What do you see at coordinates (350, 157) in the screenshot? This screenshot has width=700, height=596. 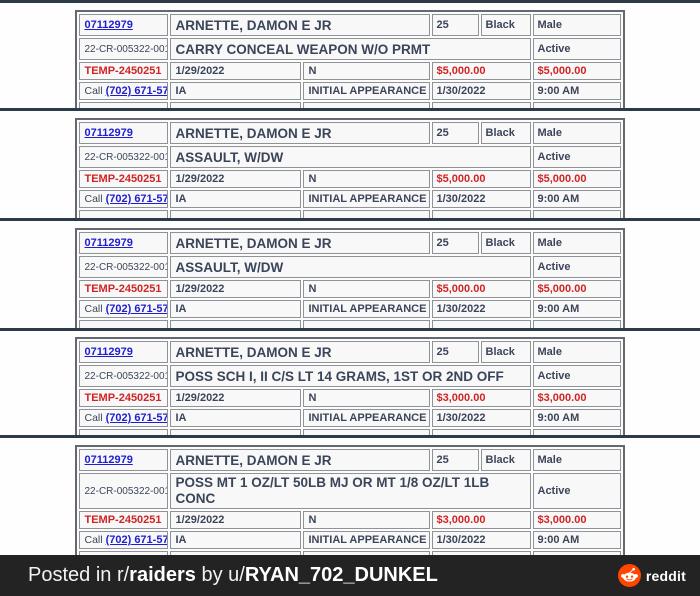 I see `charge-description: ASSAULT, W/DW` at bounding box center [350, 157].